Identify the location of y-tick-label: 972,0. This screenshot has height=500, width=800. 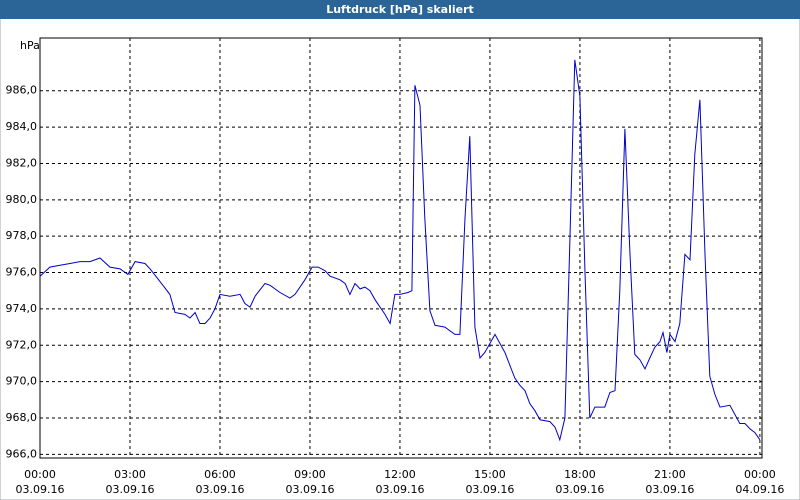
(22, 344).